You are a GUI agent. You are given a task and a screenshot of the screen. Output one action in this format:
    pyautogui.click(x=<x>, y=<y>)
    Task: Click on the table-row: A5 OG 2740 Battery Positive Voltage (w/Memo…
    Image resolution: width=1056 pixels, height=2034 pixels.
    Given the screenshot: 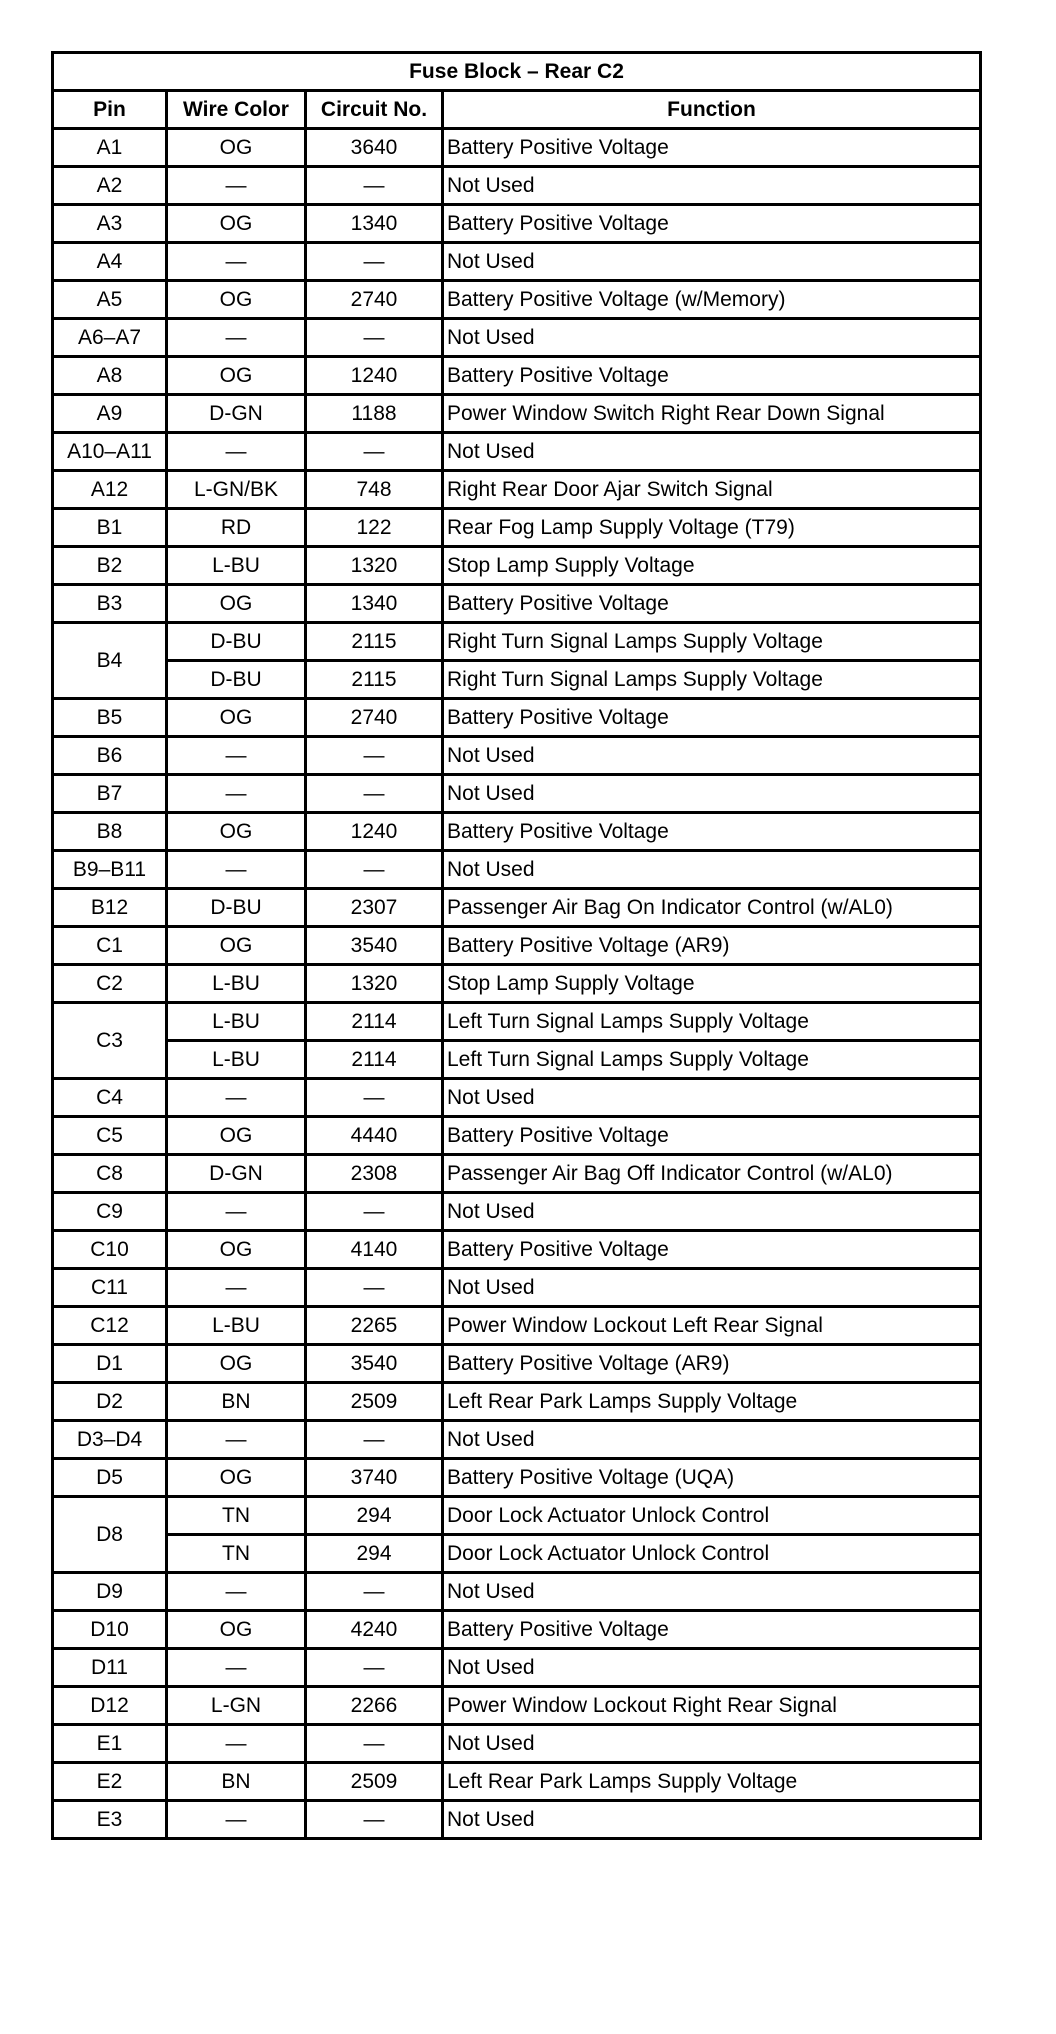 What is the action you would take?
    pyautogui.click(x=516, y=299)
    